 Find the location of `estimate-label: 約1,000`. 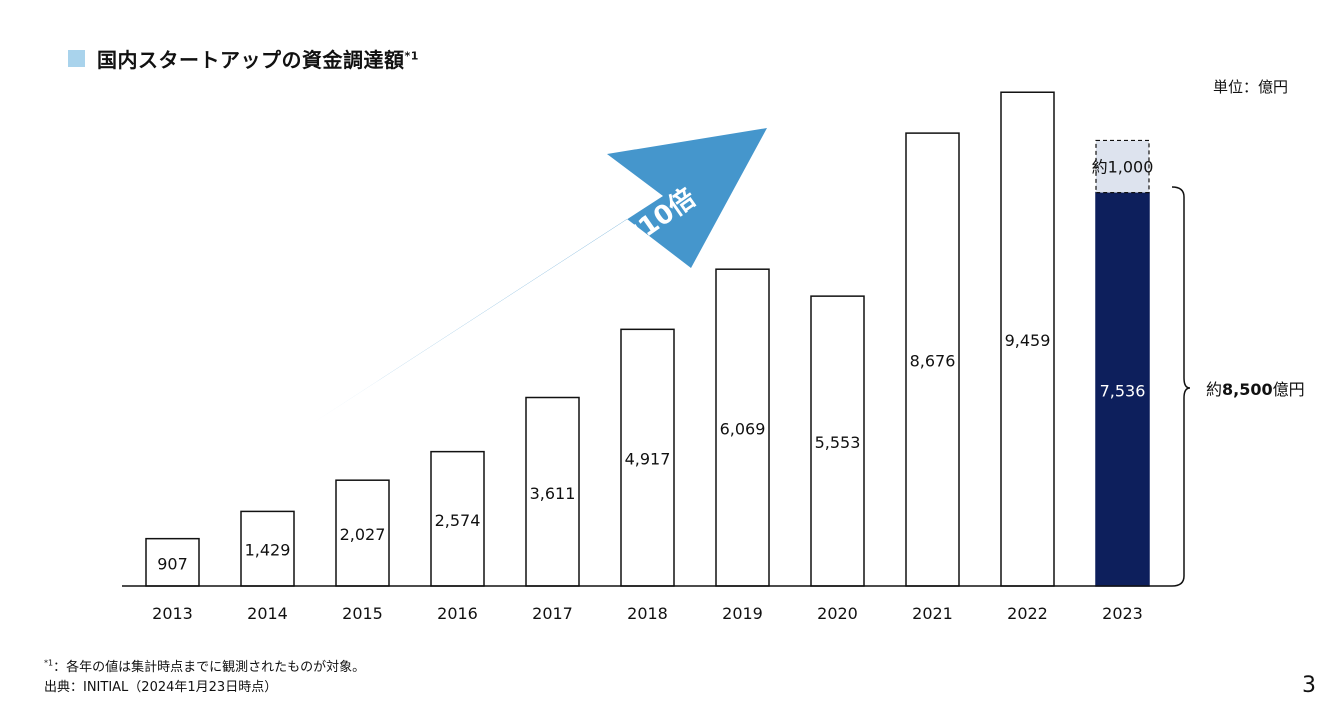

estimate-label: 約1,000 is located at coordinates (1123, 167).